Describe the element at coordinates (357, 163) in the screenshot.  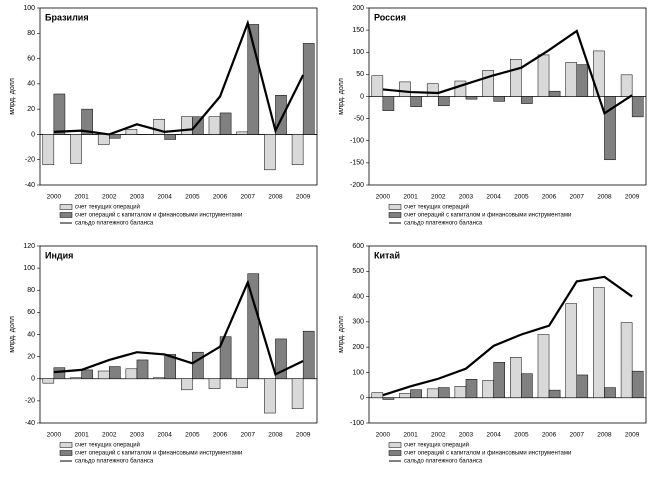
I see `y-tick-label: -150` at that location.